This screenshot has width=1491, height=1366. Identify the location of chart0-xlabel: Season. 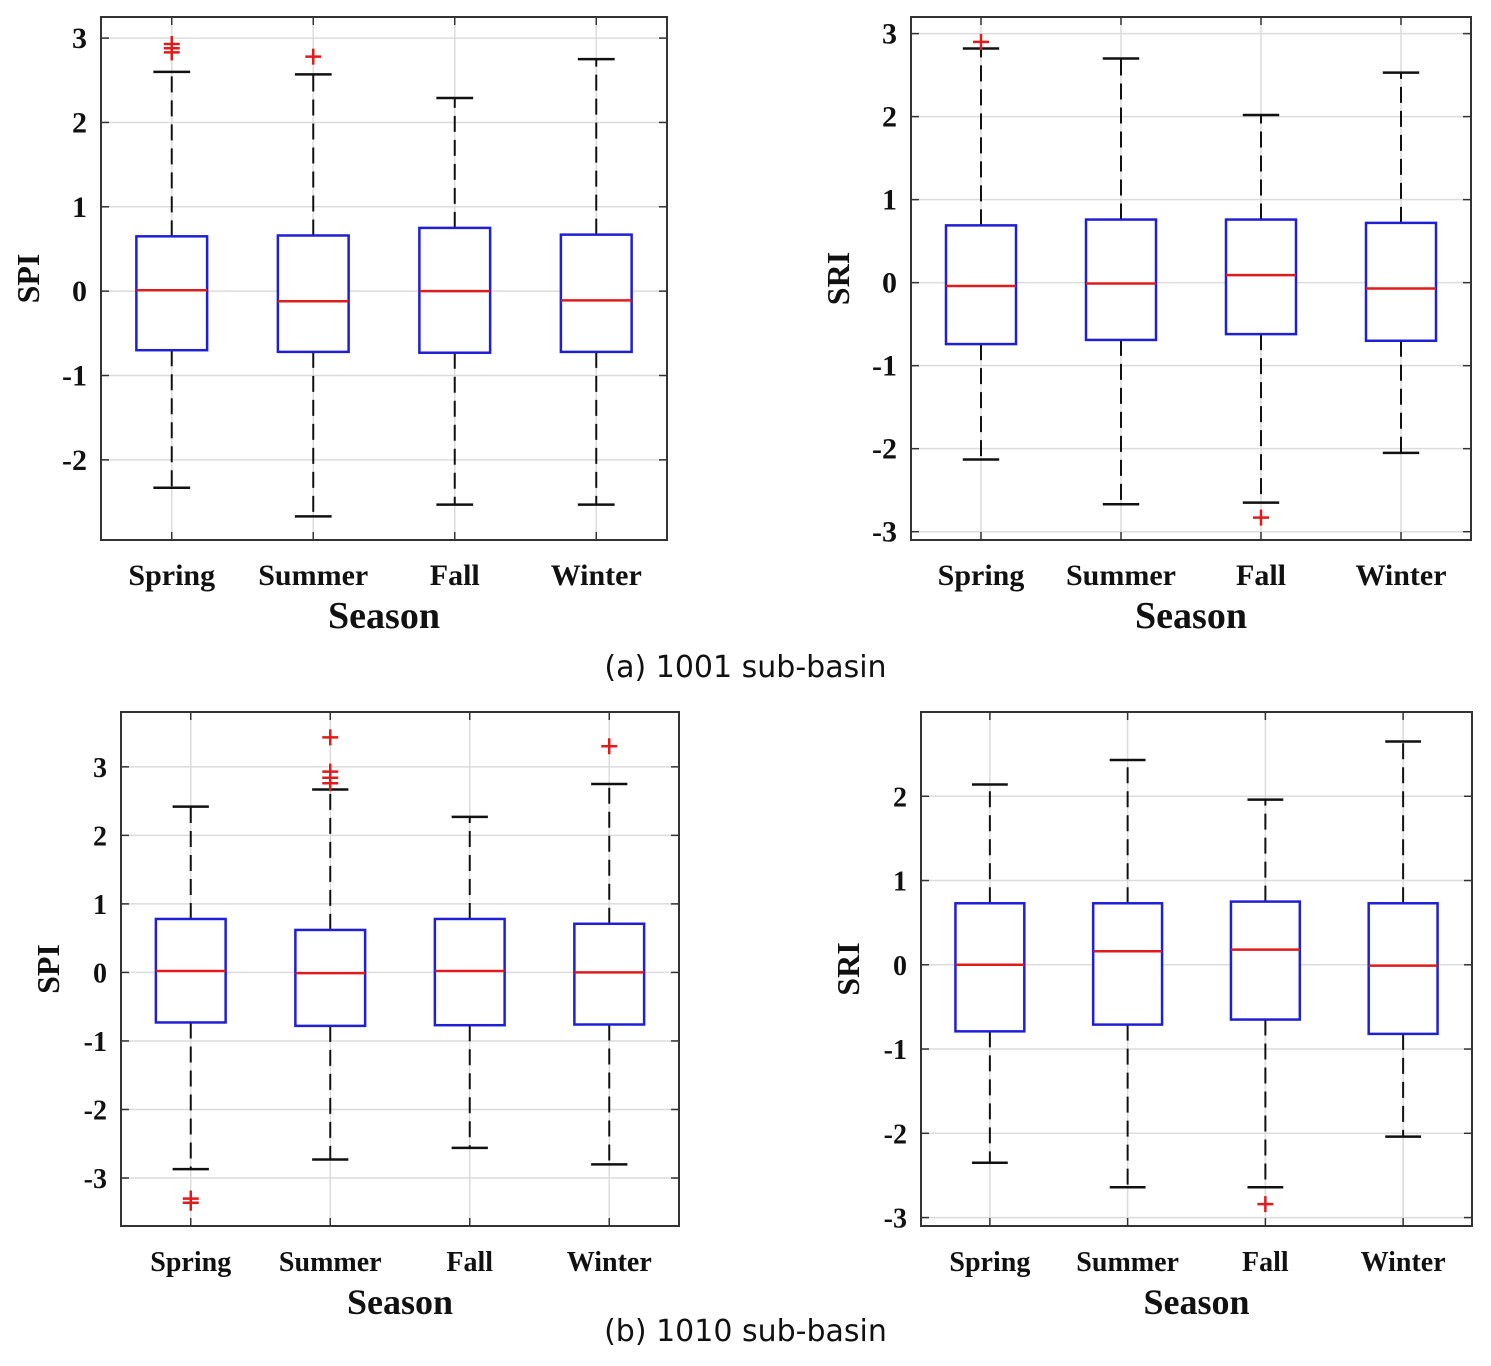
(384, 616).